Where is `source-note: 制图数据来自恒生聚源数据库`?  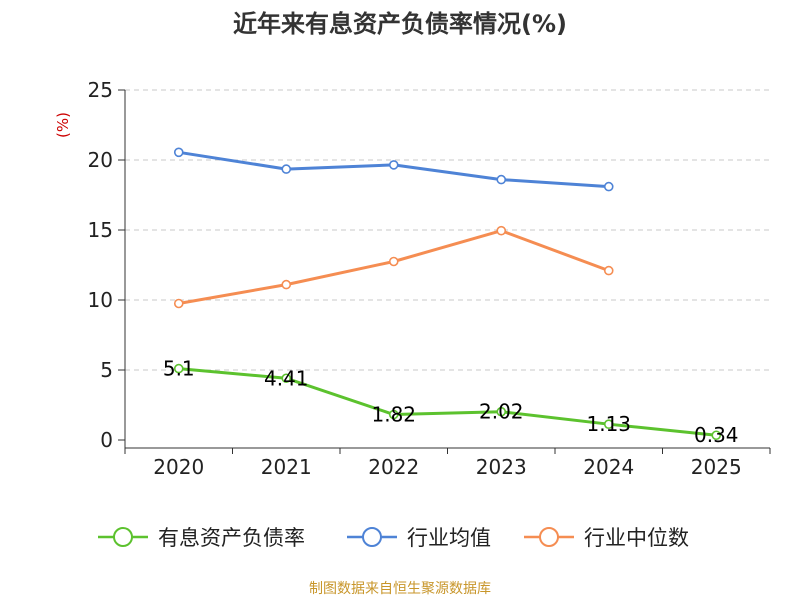 source-note: 制图数据来自恒生聚源数据库 is located at coordinates (400, 589).